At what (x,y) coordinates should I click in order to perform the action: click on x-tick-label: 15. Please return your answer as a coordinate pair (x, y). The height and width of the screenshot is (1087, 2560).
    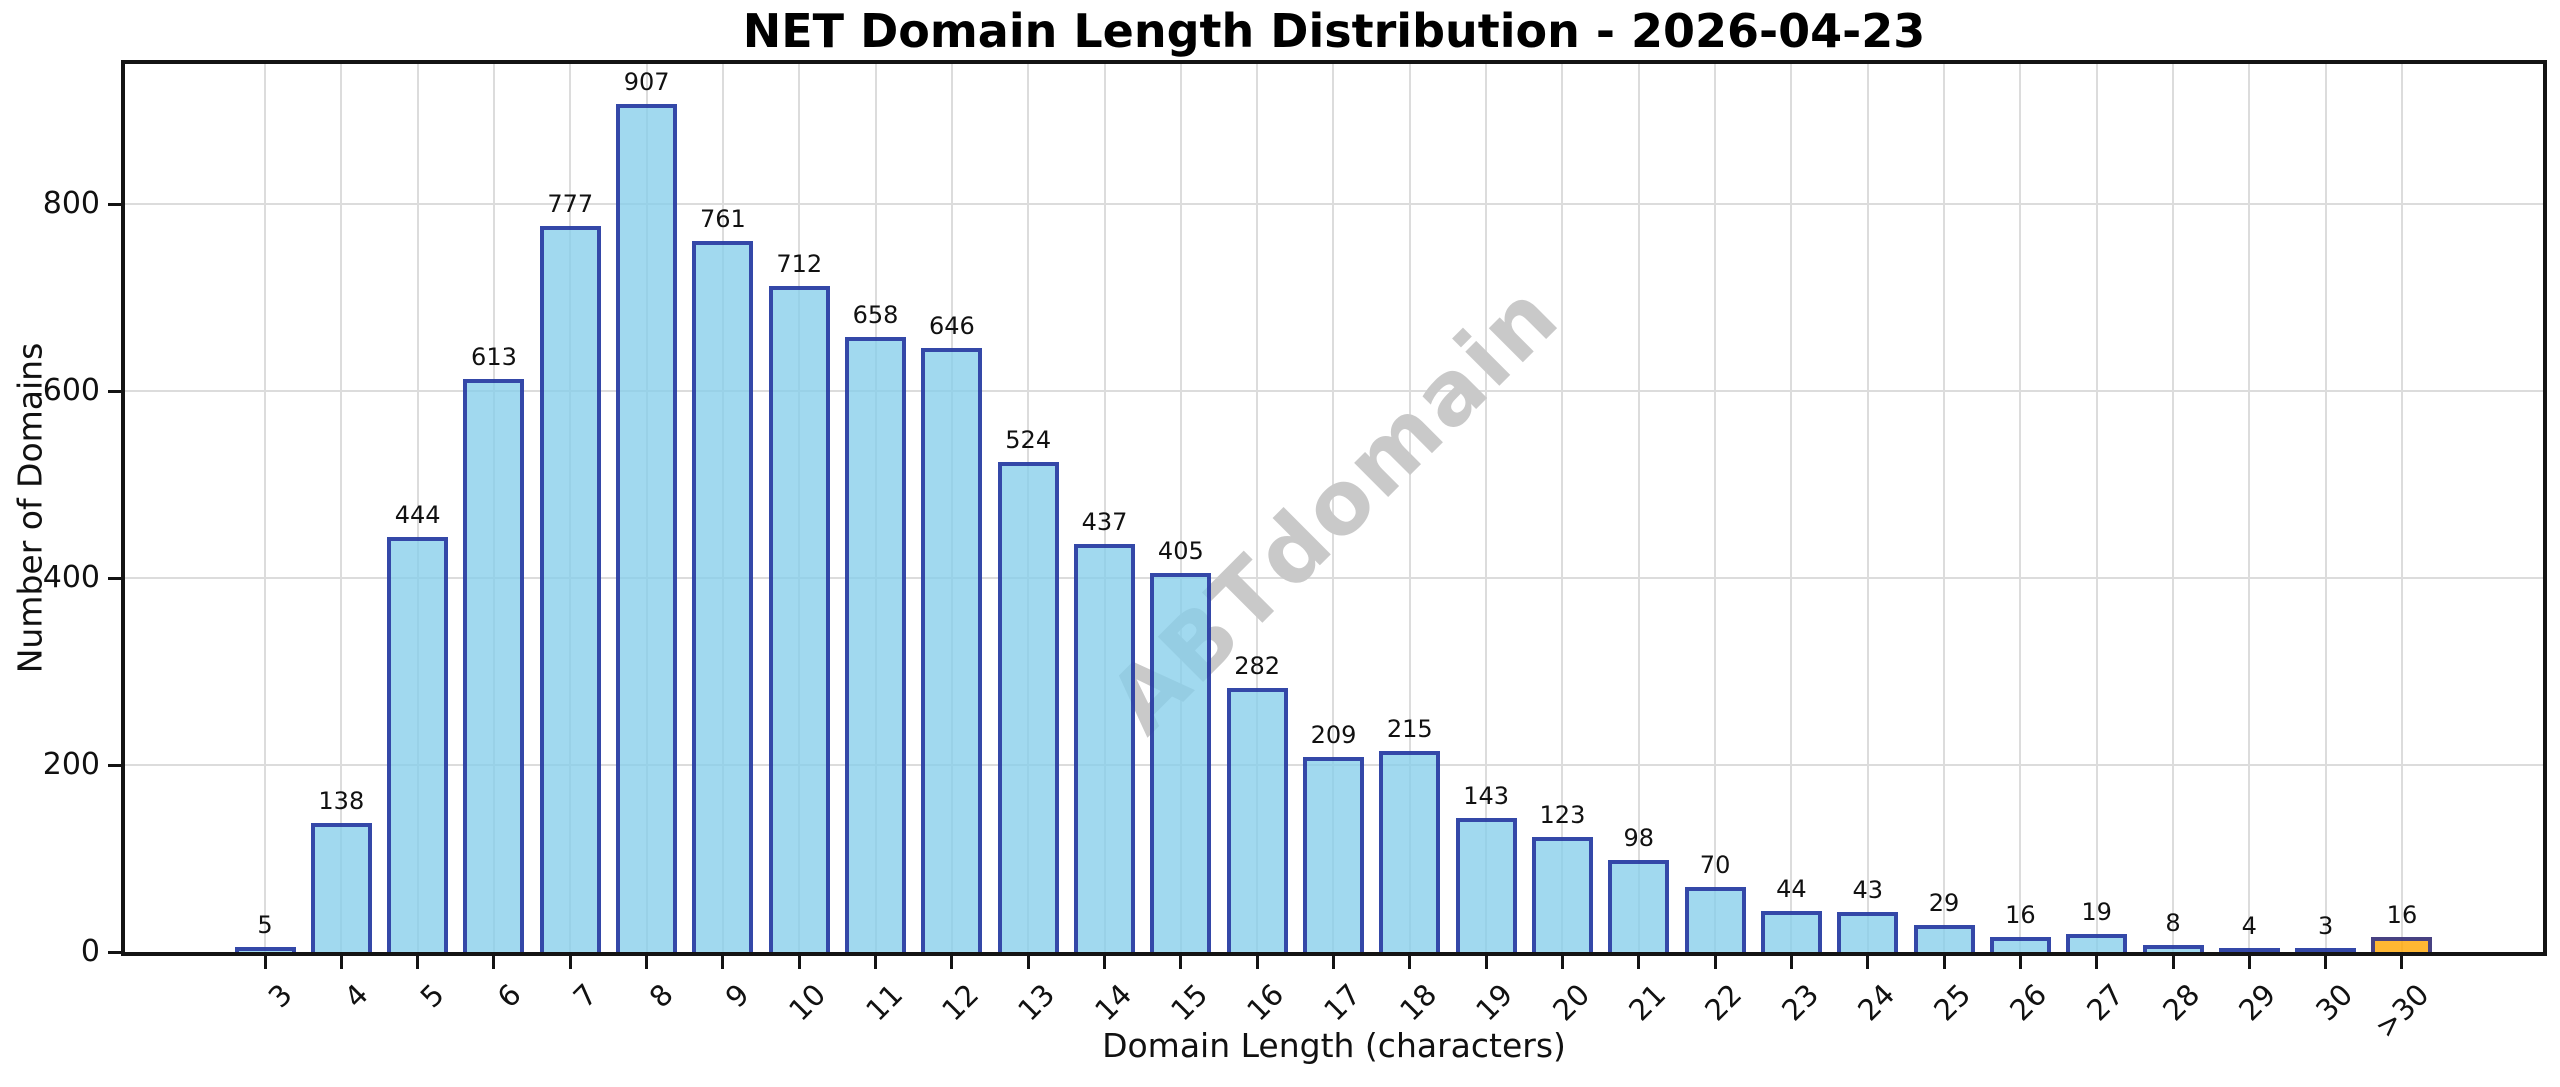
    Looking at the image, I should click on (1189, 1002).